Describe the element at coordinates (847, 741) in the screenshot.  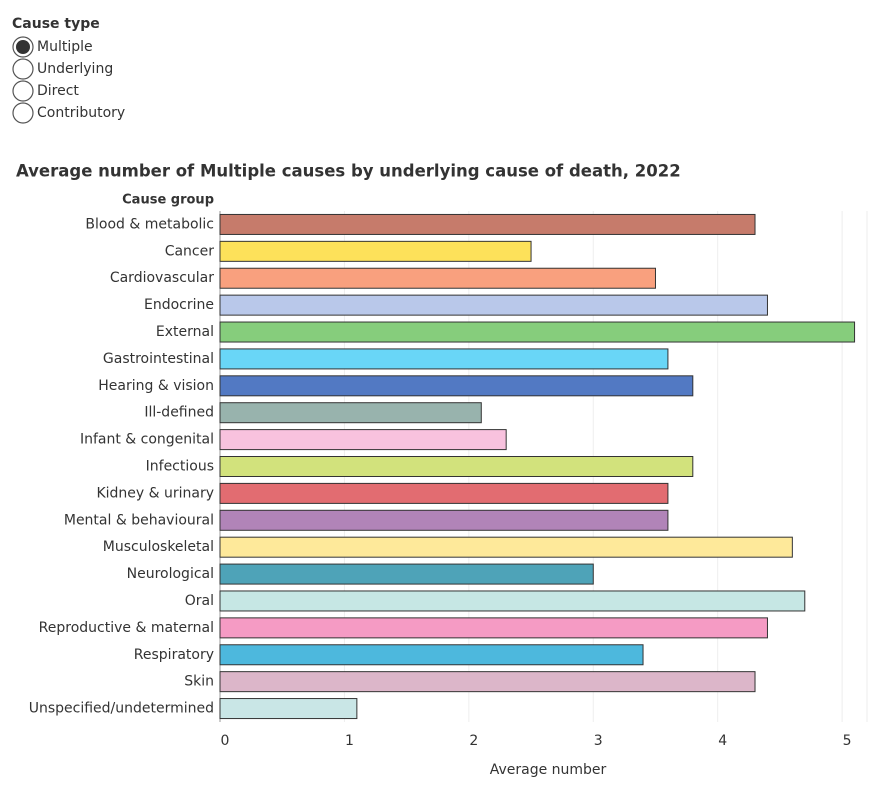
I see `x-tick-label: 5` at that location.